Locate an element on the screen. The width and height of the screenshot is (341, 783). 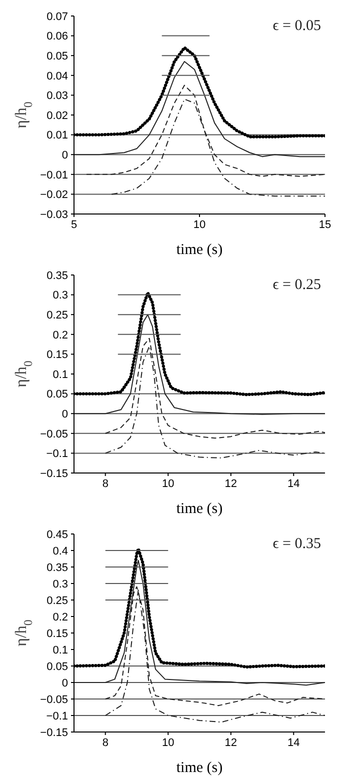
x-tick-label: 5 is located at coordinates (74, 224).